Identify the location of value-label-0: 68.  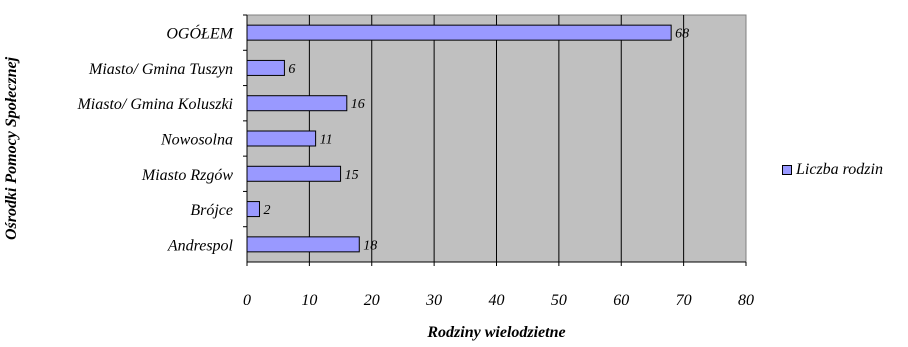
(682, 34).